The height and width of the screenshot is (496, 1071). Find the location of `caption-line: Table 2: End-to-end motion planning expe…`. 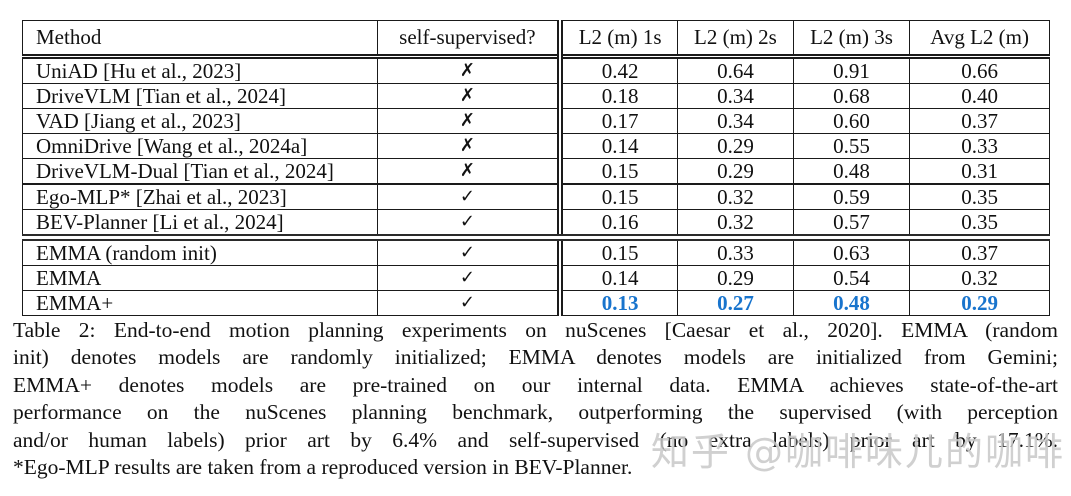

caption-line: Table 2: End-to-end motion planning expe… is located at coordinates (535, 330).